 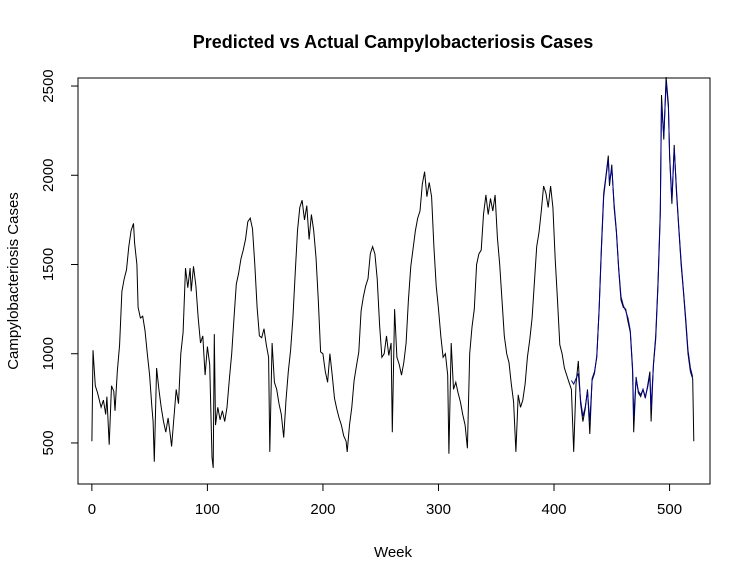 What do you see at coordinates (438, 509) in the screenshot?
I see `x-tick-label: 300` at bounding box center [438, 509].